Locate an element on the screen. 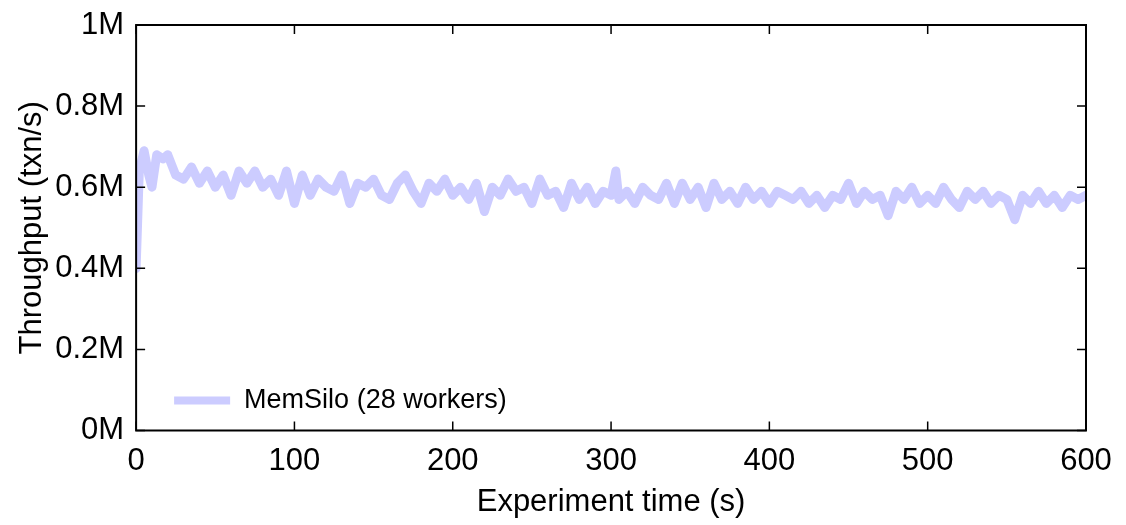 The height and width of the screenshot is (525, 1126). x-tick-label: 400 is located at coordinates (769, 459).